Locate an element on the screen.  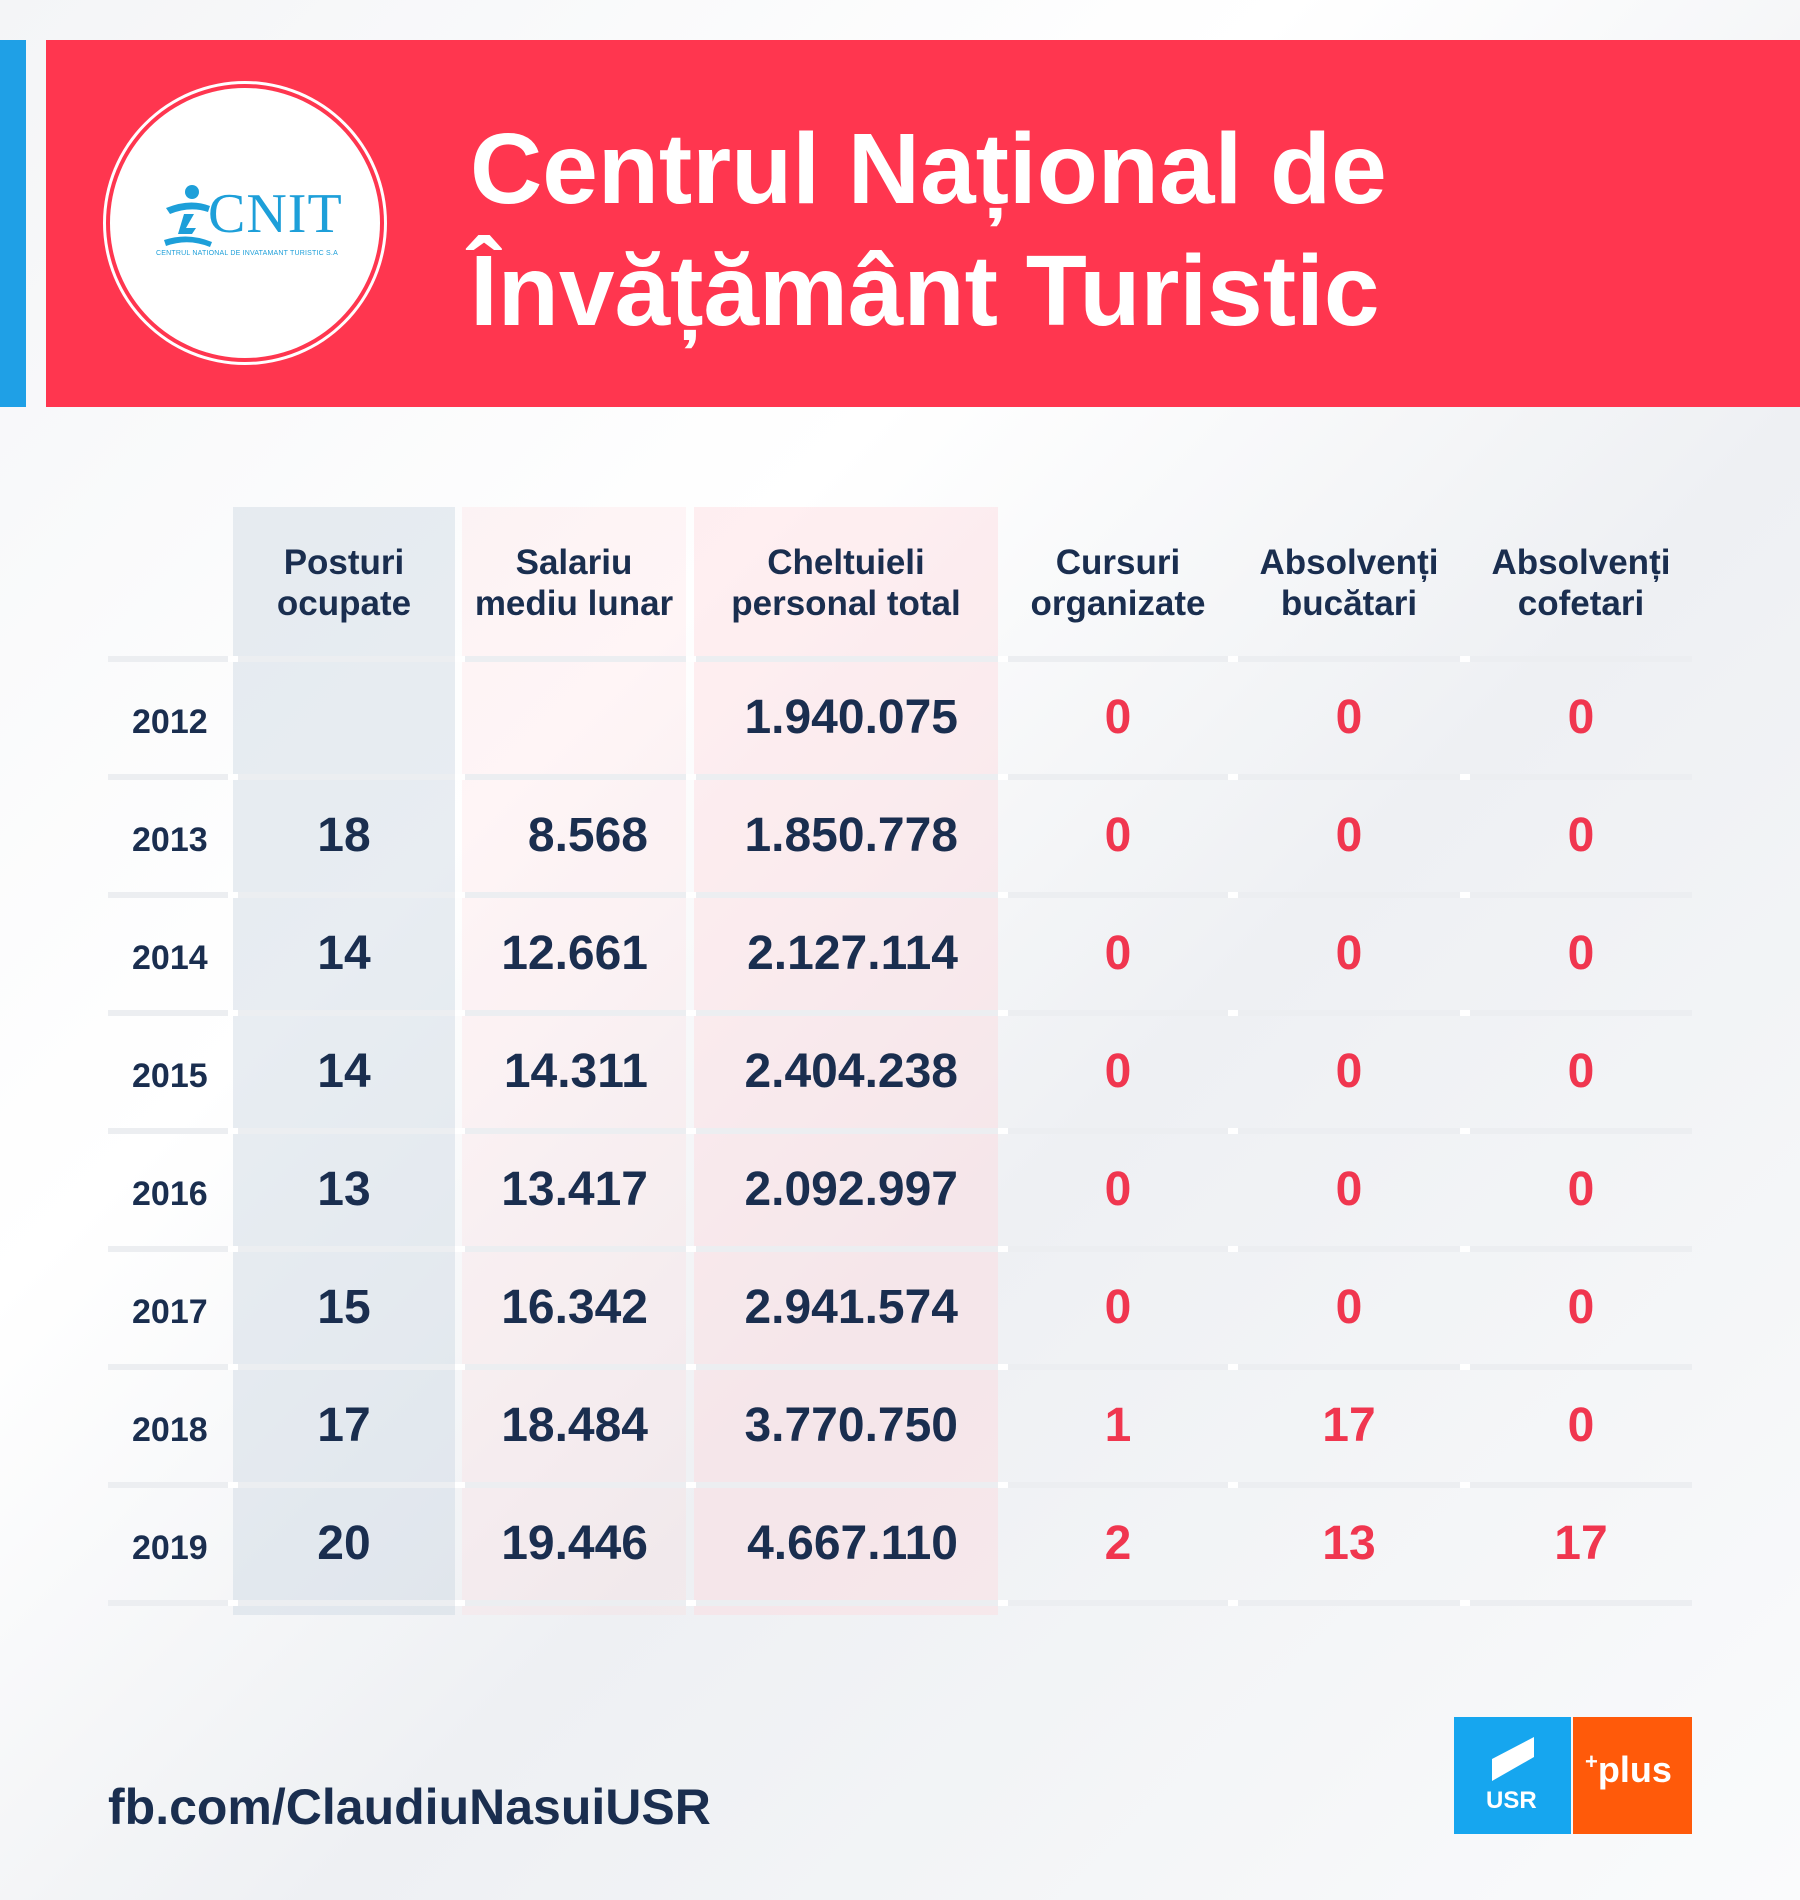
cell-cheltuieli: 2.127.114 is located at coordinates (852, 953).